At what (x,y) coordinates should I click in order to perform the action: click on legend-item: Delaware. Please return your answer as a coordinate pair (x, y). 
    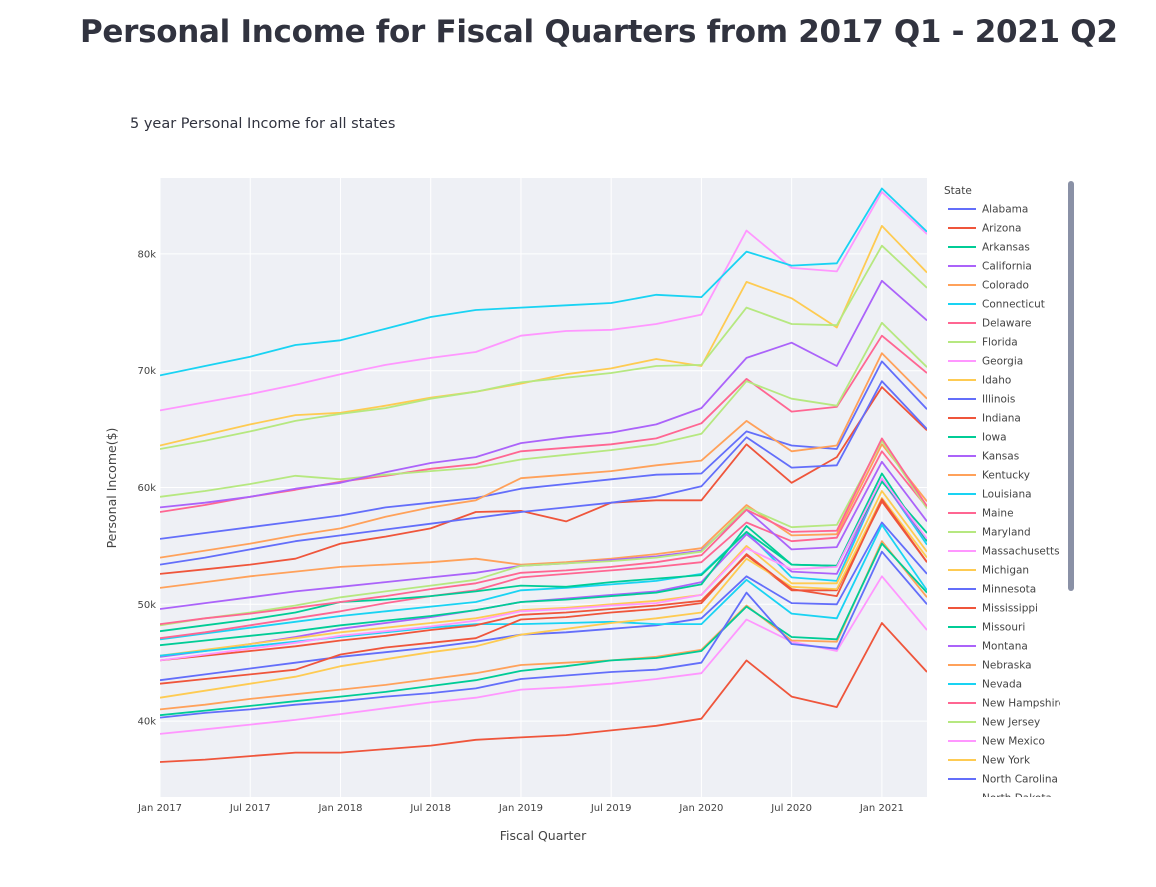
    Looking at the image, I should click on (989, 324).